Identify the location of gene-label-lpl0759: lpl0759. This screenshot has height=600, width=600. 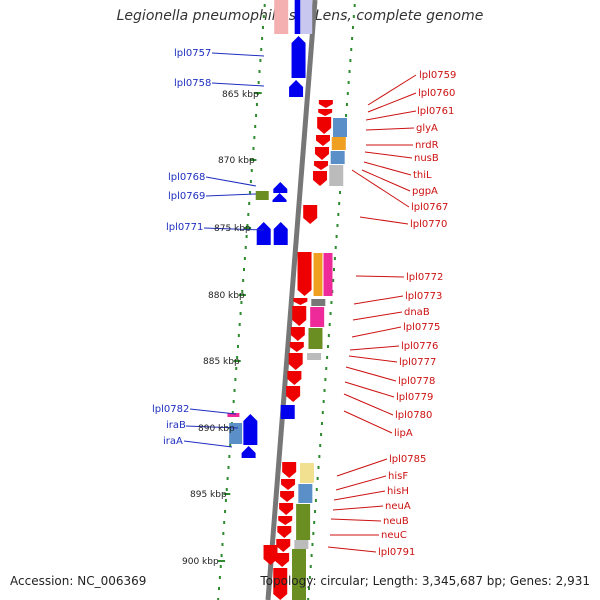
(437, 75).